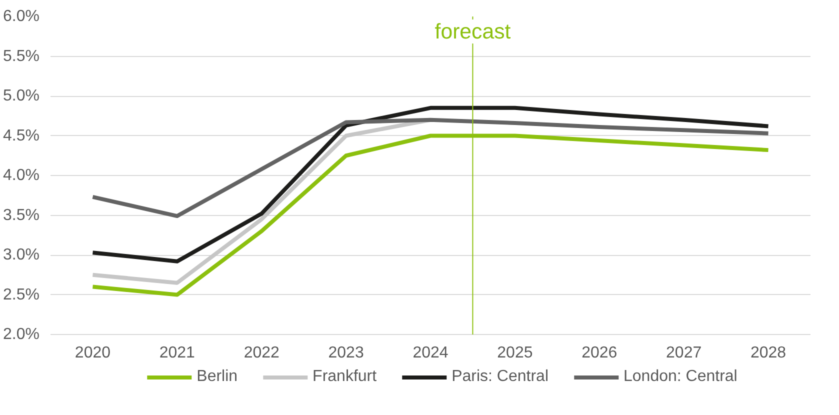 This screenshot has width=839, height=415. Describe the element at coordinates (21, 96) in the screenshot. I see `y-tick-label: 5.0%` at that location.